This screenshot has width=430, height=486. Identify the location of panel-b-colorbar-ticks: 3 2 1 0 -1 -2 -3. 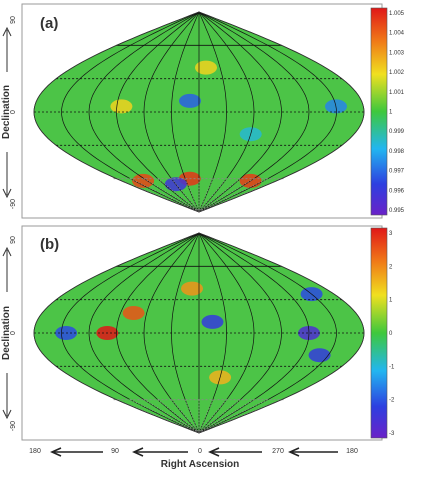
(392, 334).